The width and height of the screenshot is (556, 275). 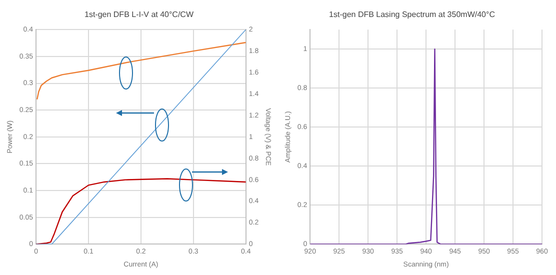 What do you see at coordinates (412, 15) in the screenshot?
I see `chart-title: 1st-gen DFB Lasing Spectrum at 350mW/40°C` at bounding box center [412, 15].